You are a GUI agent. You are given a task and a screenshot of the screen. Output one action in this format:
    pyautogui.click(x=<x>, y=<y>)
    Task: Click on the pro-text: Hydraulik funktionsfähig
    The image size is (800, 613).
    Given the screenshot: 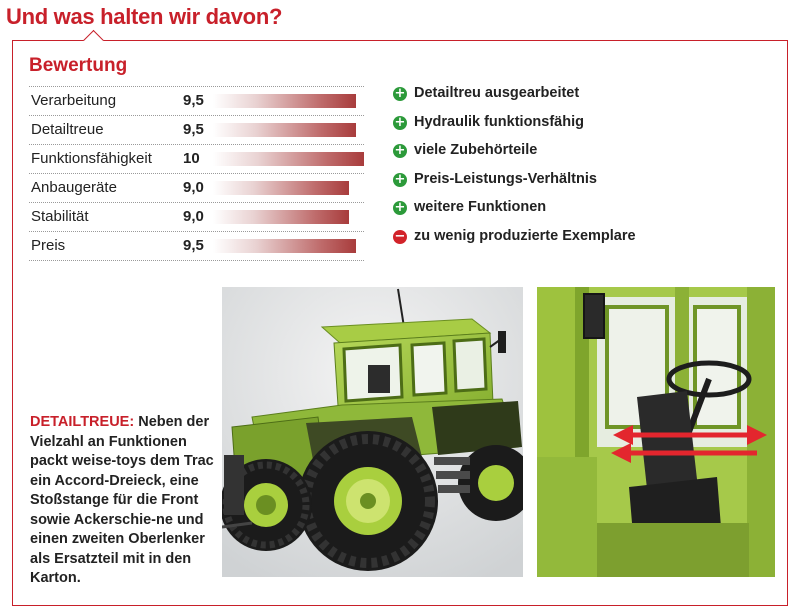 What is the action you would take?
    pyautogui.click(x=499, y=121)
    